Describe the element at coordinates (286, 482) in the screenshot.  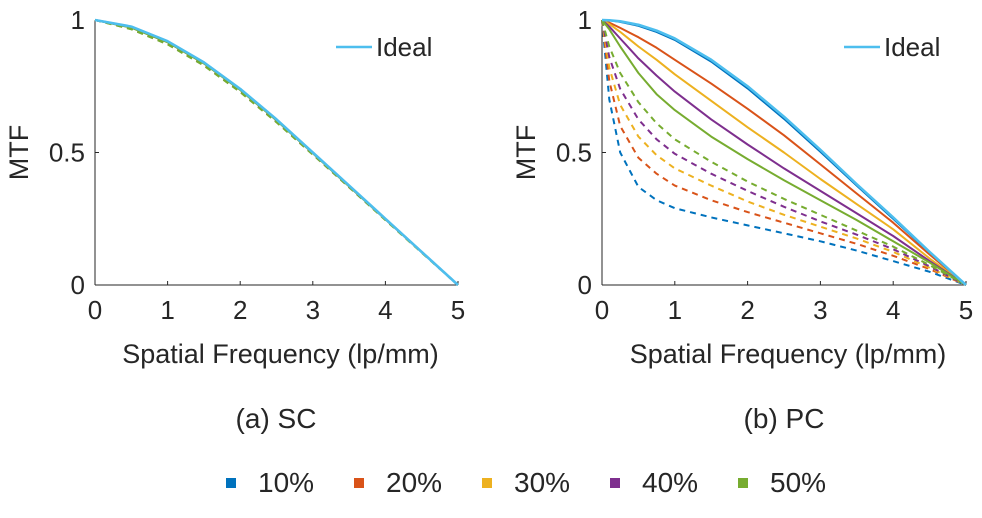
I see `legend-label: 10%` at that location.